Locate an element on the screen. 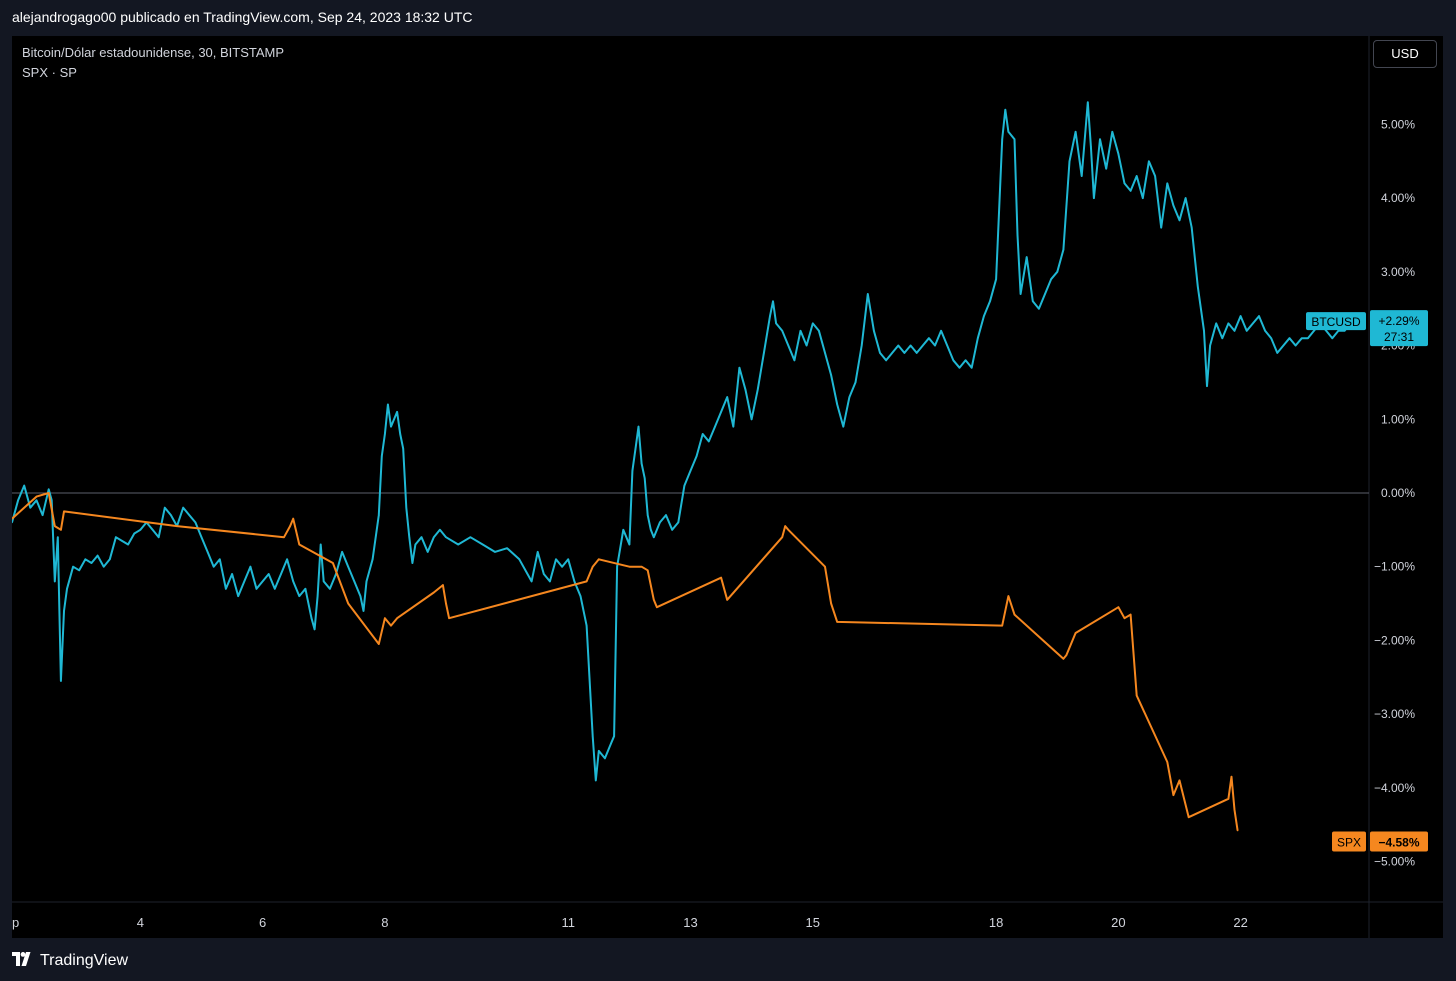  x-tick-label: 18 is located at coordinates (996, 922).